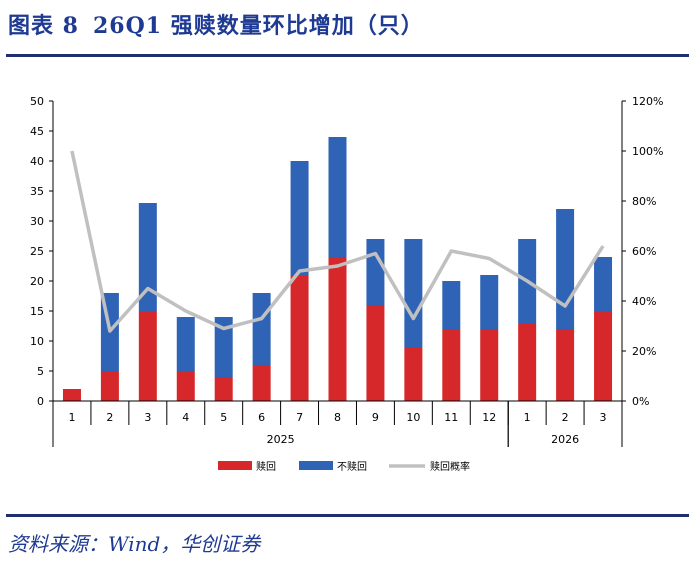 This screenshot has width=695, height=562. Describe the element at coordinates (489, 417) in the screenshot. I see `x-tick-label: 12` at that location.